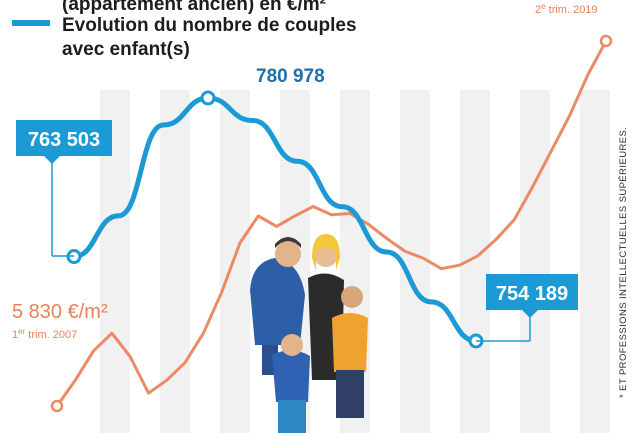 The width and height of the screenshot is (634, 433). Describe the element at coordinates (350, 342) in the screenshot. I see `teen-shirt` at that location.